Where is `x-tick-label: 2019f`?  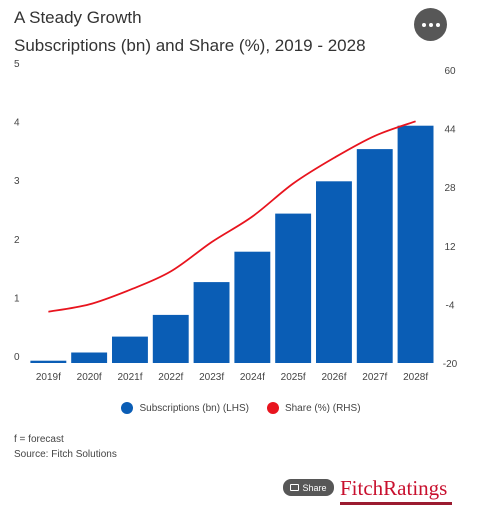 x-tick-label: 2019f is located at coordinates (48, 377).